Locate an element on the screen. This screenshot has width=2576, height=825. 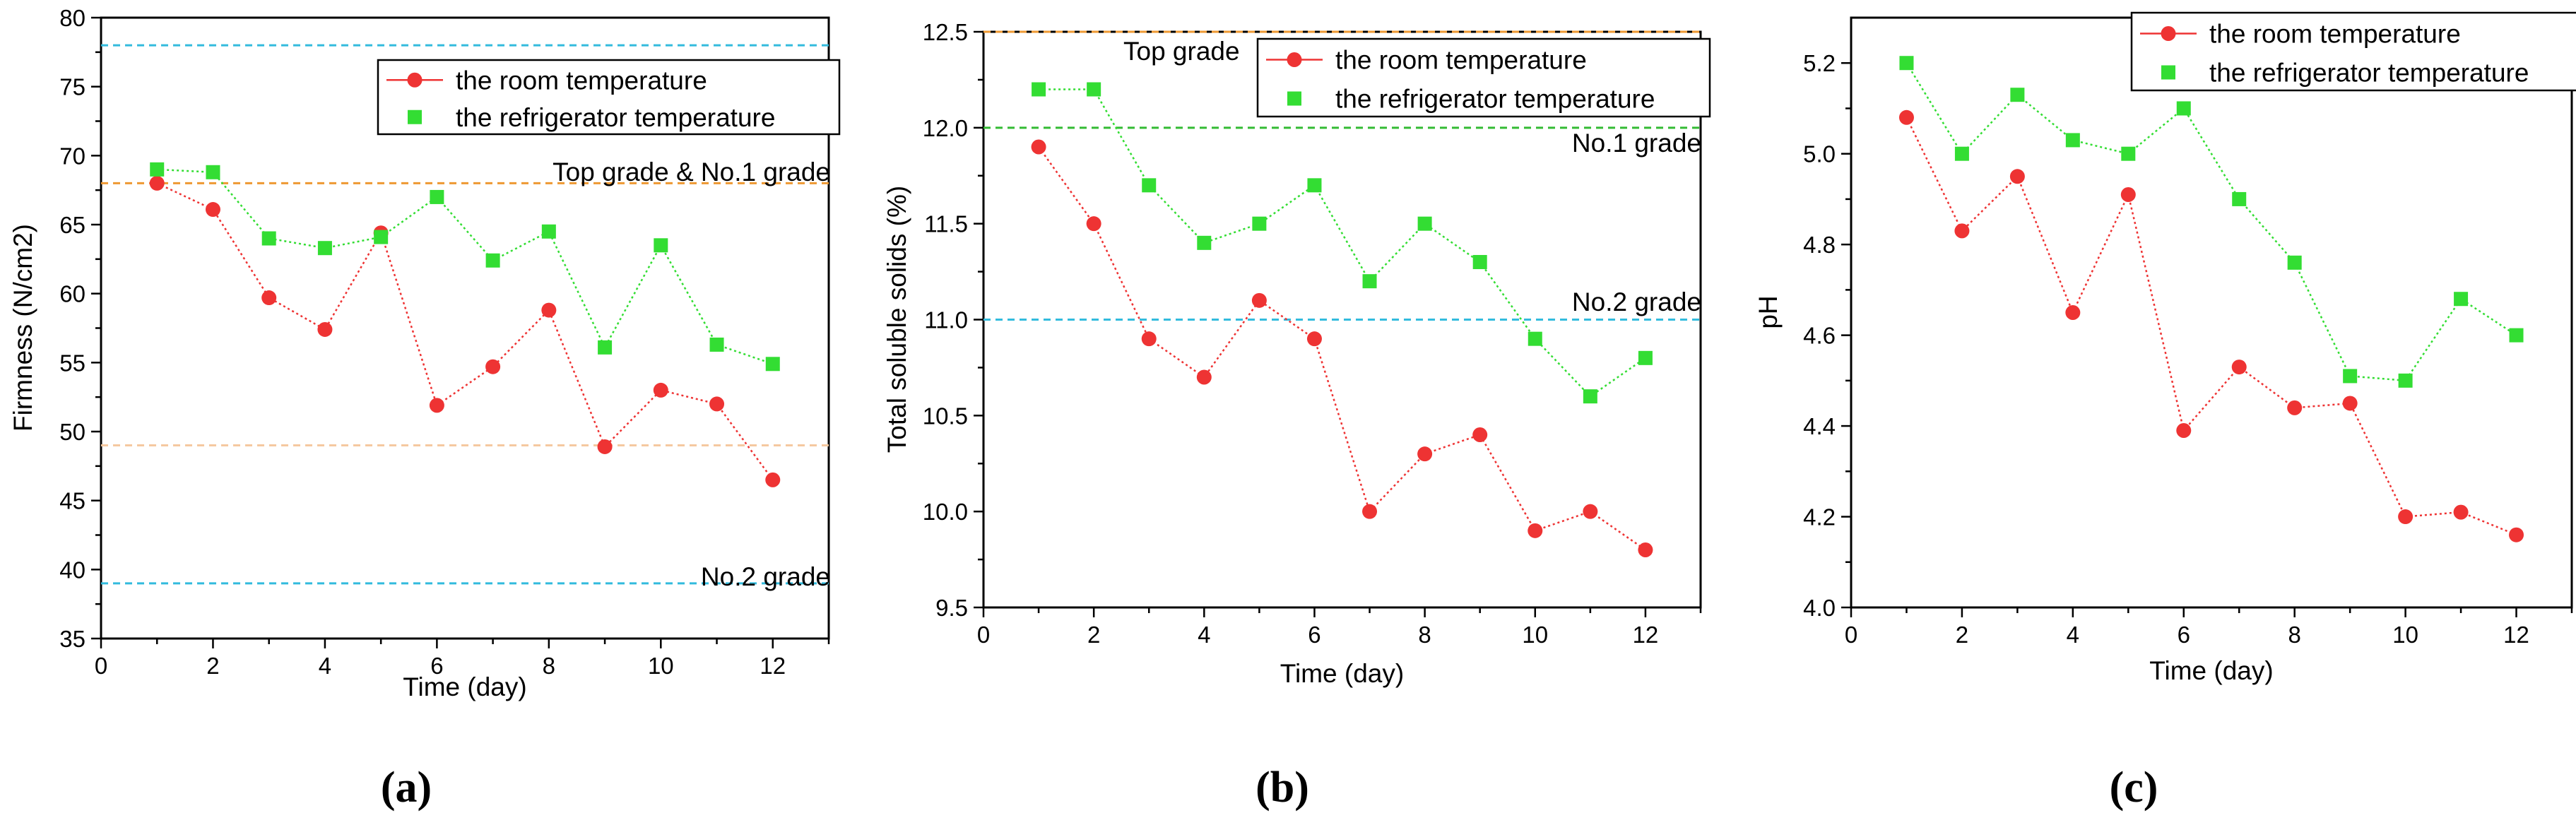
panel-label: (a) is located at coordinates (406, 788).